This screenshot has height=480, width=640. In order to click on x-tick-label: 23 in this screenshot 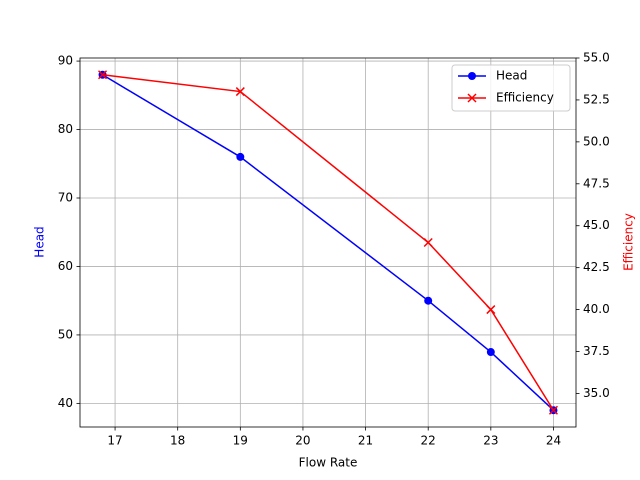, I will do `click(490, 441)`.